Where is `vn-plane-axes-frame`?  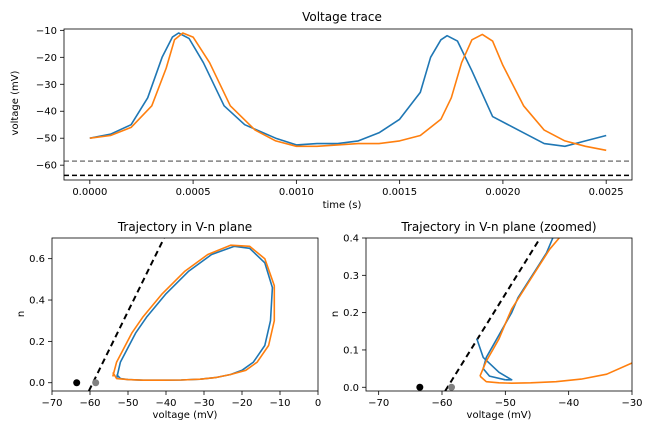 vn-plane-axes-frame is located at coordinates (185, 314).